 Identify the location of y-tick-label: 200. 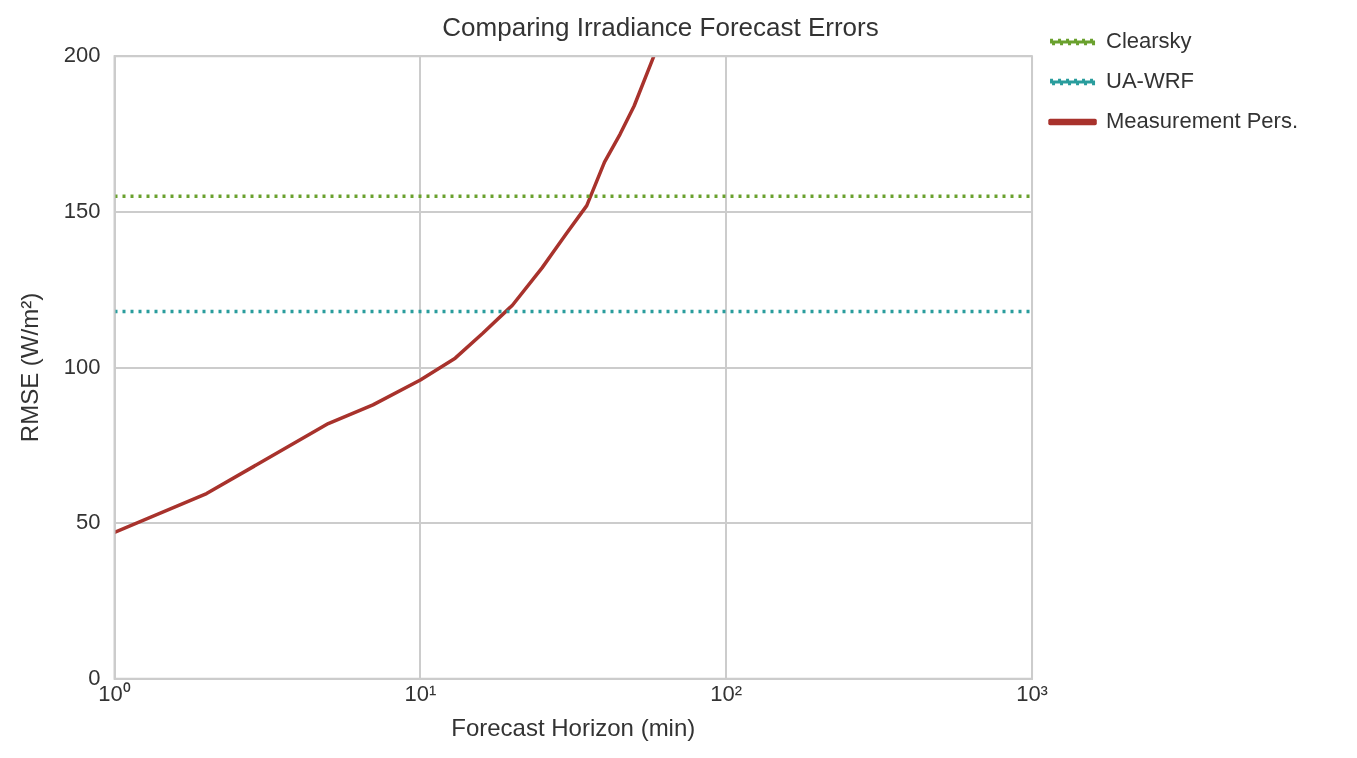
(82, 55).